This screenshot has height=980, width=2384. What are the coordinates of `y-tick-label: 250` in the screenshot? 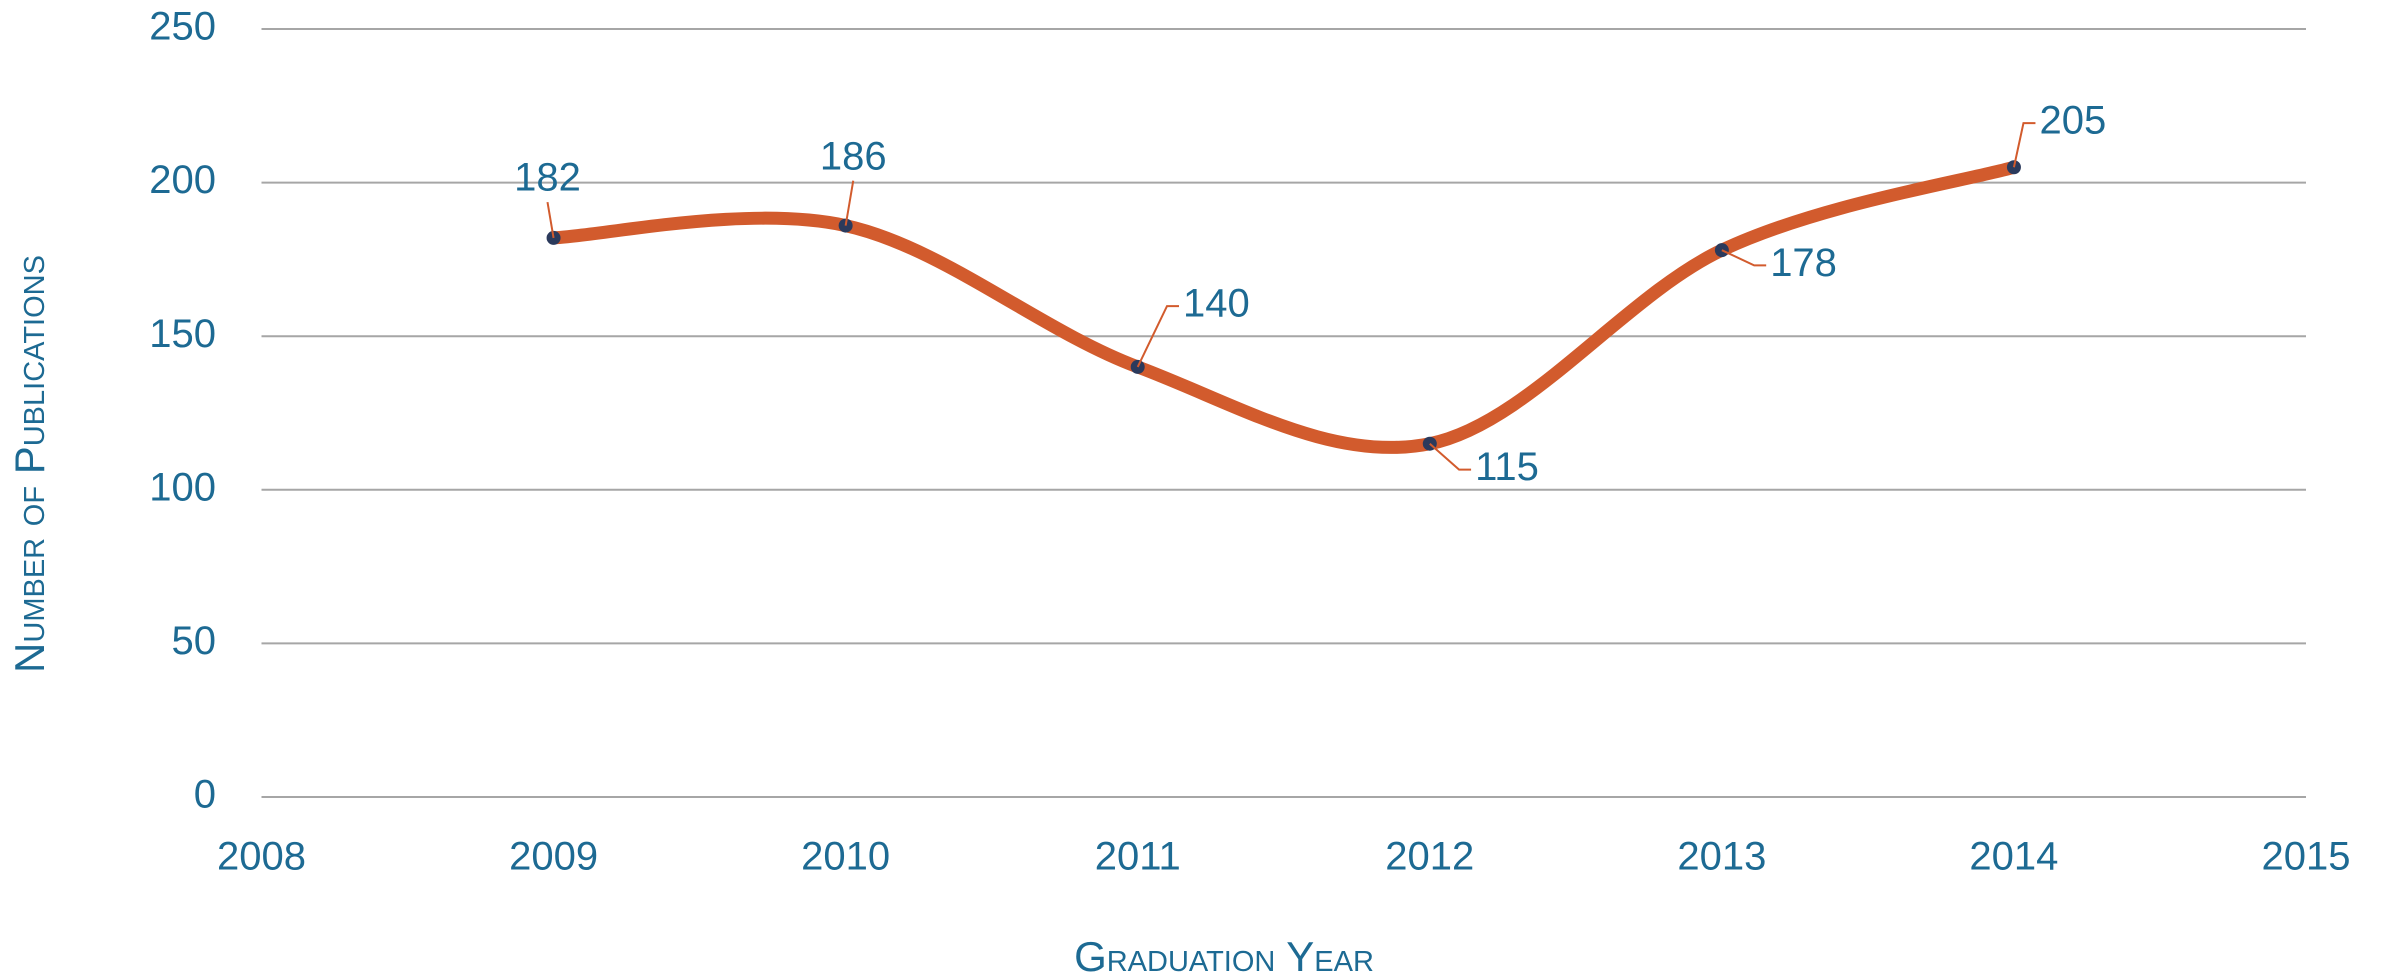 It's located at (182, 27).